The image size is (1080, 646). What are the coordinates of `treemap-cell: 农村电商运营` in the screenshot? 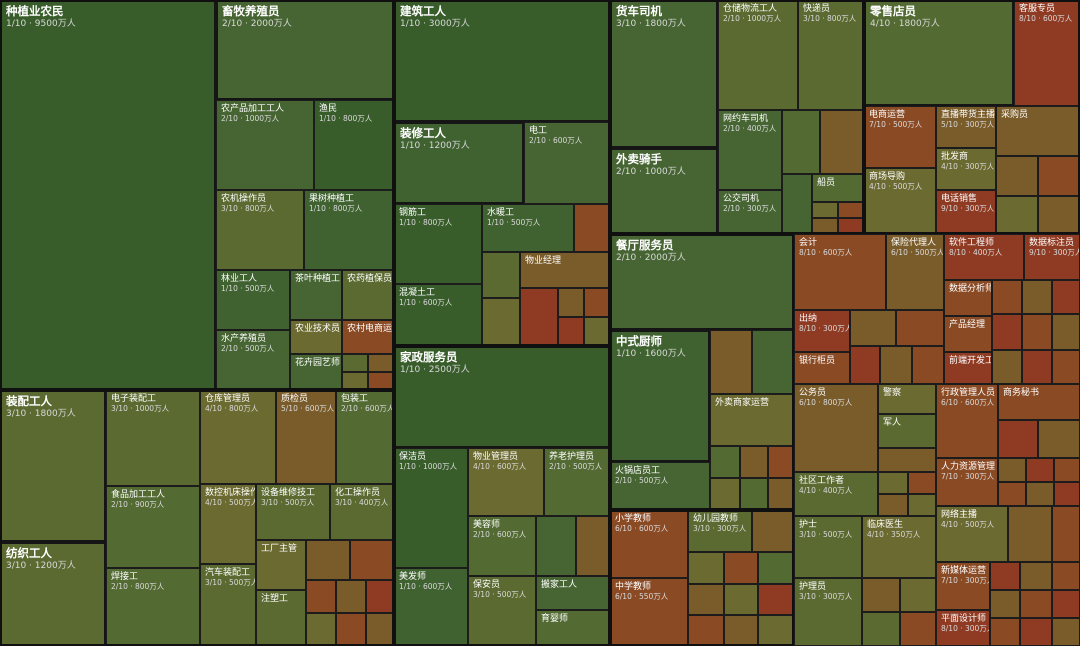 It's located at (368, 337).